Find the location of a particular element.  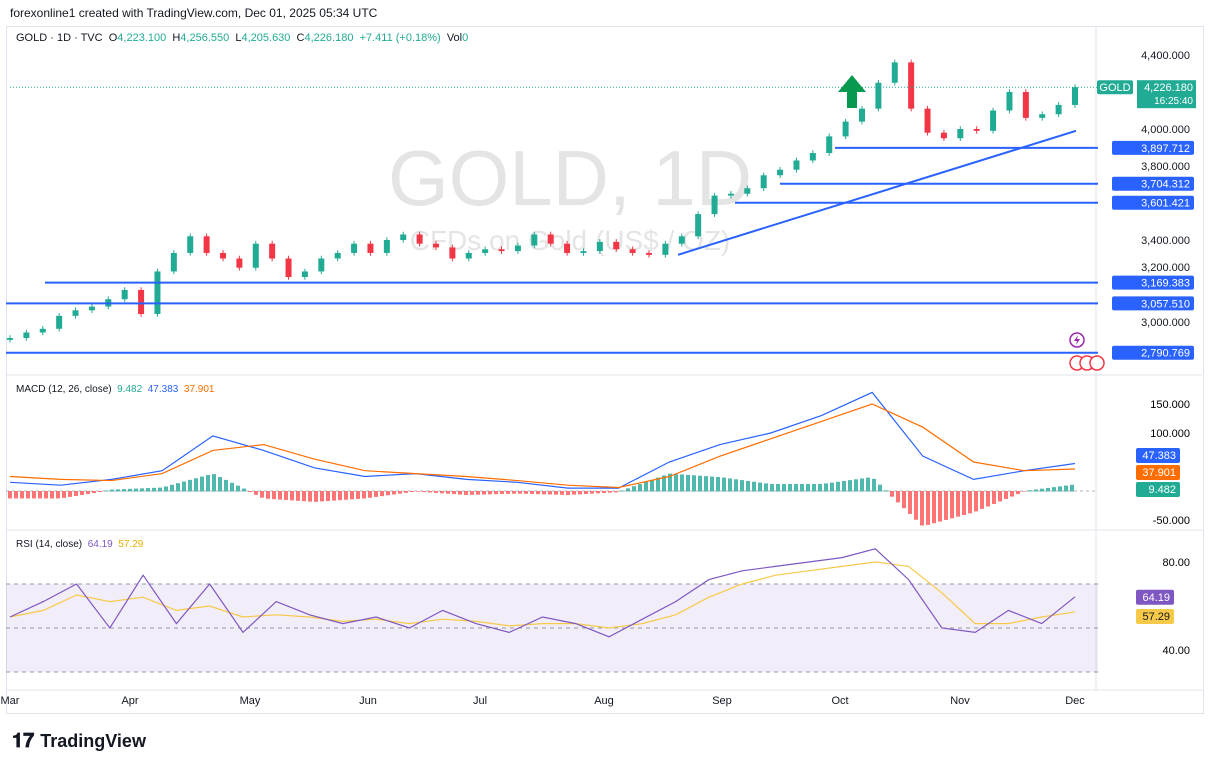

lightning-icon is located at coordinates (1077, 340).